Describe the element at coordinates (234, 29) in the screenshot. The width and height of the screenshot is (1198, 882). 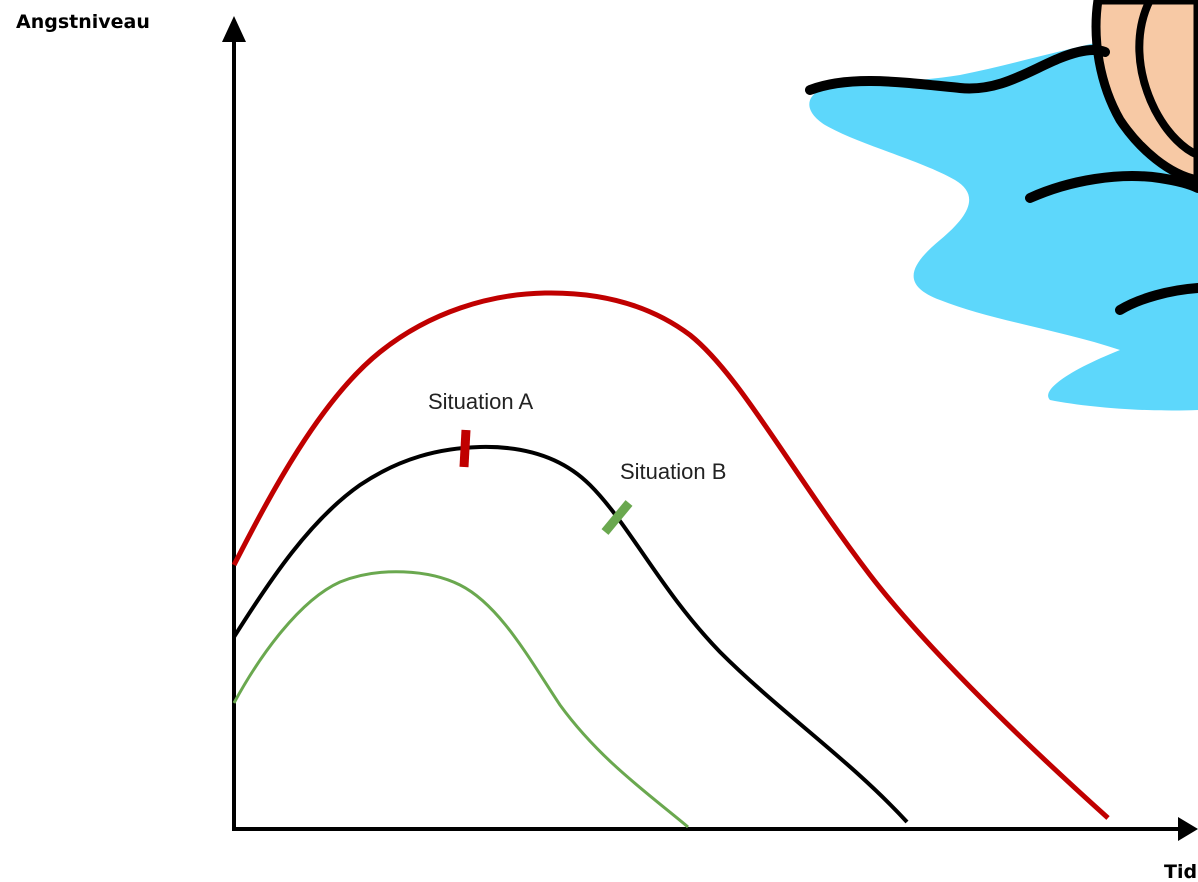
I see `y-axis-arrow` at that location.